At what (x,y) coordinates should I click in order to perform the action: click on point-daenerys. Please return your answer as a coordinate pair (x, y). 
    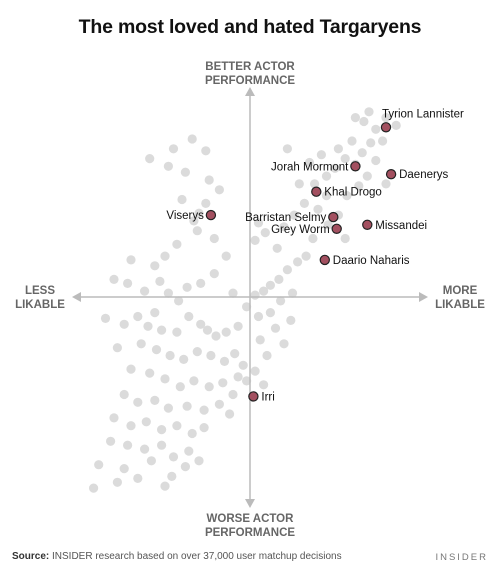
    Looking at the image, I should click on (391, 174).